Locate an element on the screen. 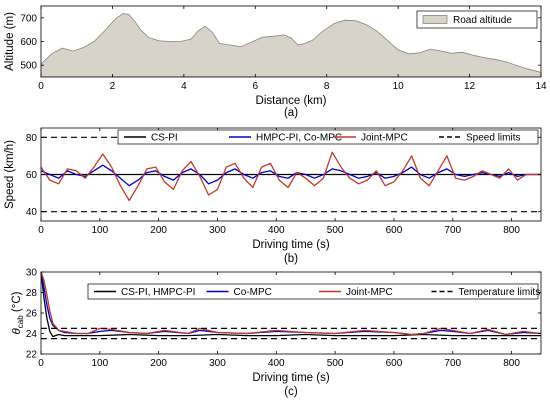 The height and width of the screenshot is (409, 550). y-axis-label: Speed (km/h) is located at coordinates (10, 174).